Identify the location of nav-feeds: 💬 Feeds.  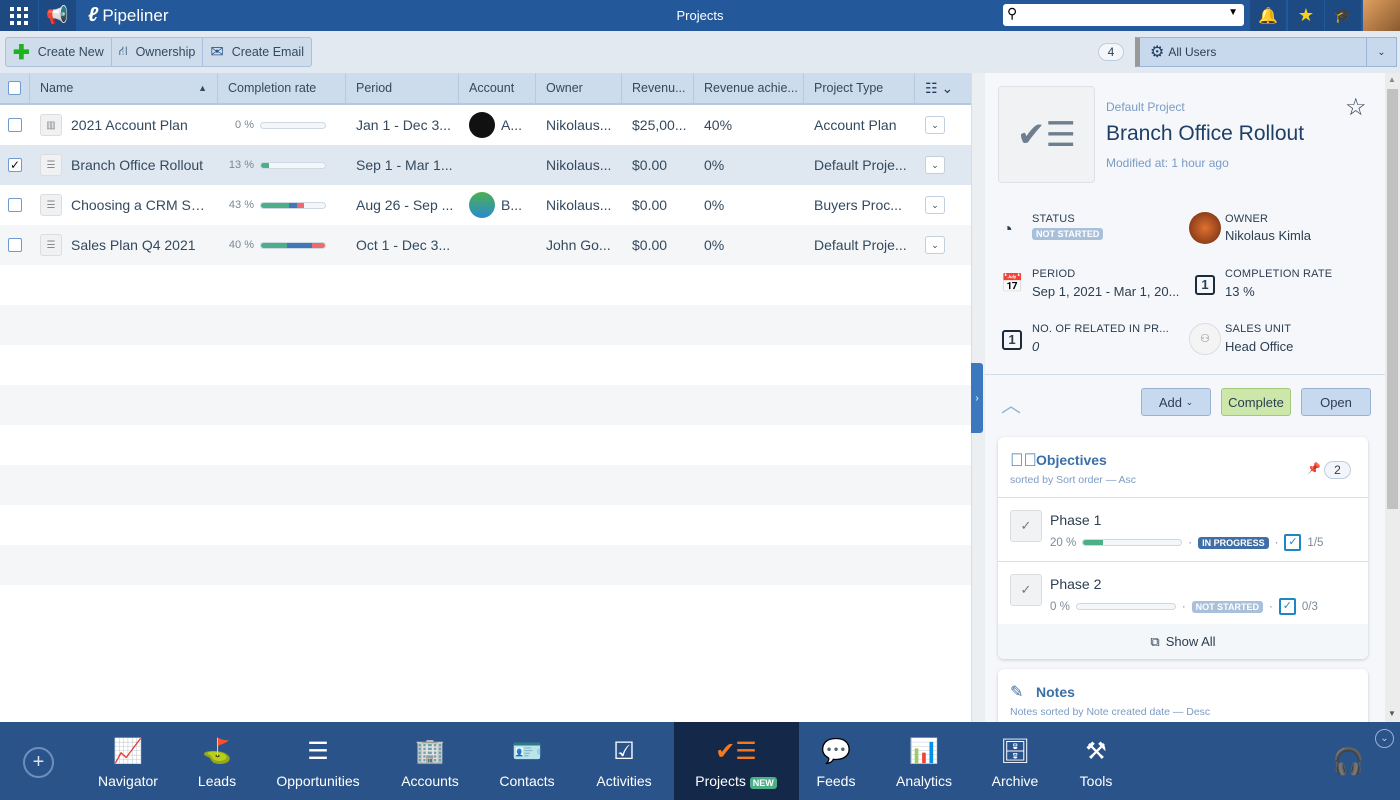
(836, 761).